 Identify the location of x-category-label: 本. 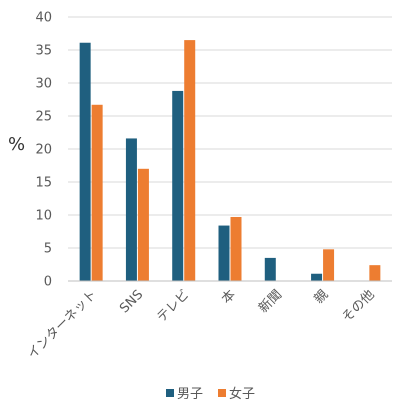
(229, 297).